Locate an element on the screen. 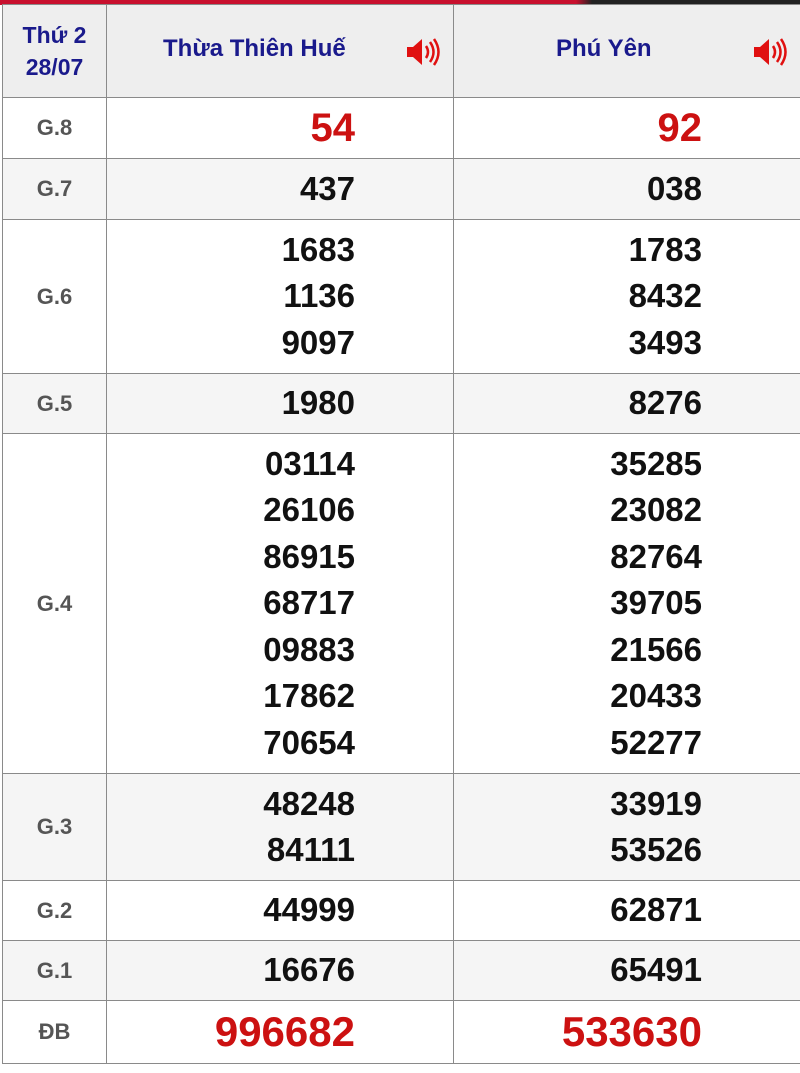 The height and width of the screenshot is (1073, 800). prize-number: 437 is located at coordinates (327, 188).